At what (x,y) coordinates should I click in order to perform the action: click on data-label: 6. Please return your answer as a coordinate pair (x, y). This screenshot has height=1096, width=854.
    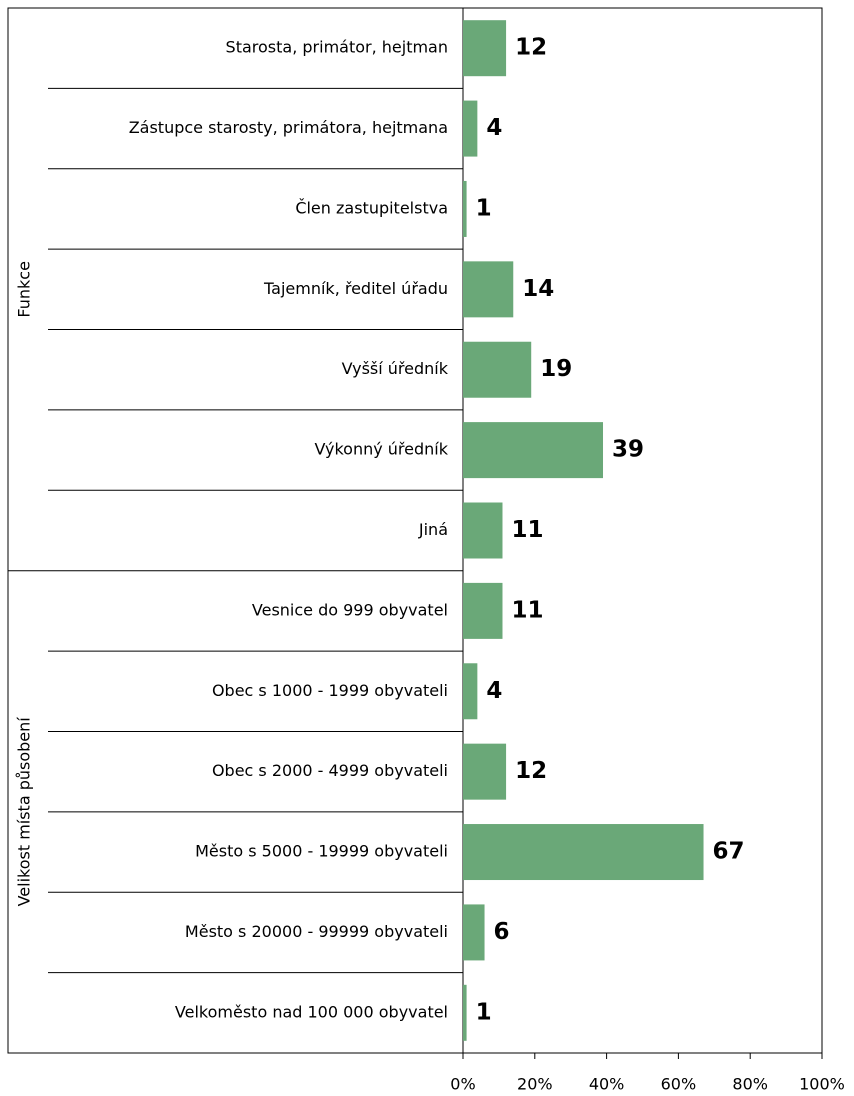
    Looking at the image, I should click on (502, 932).